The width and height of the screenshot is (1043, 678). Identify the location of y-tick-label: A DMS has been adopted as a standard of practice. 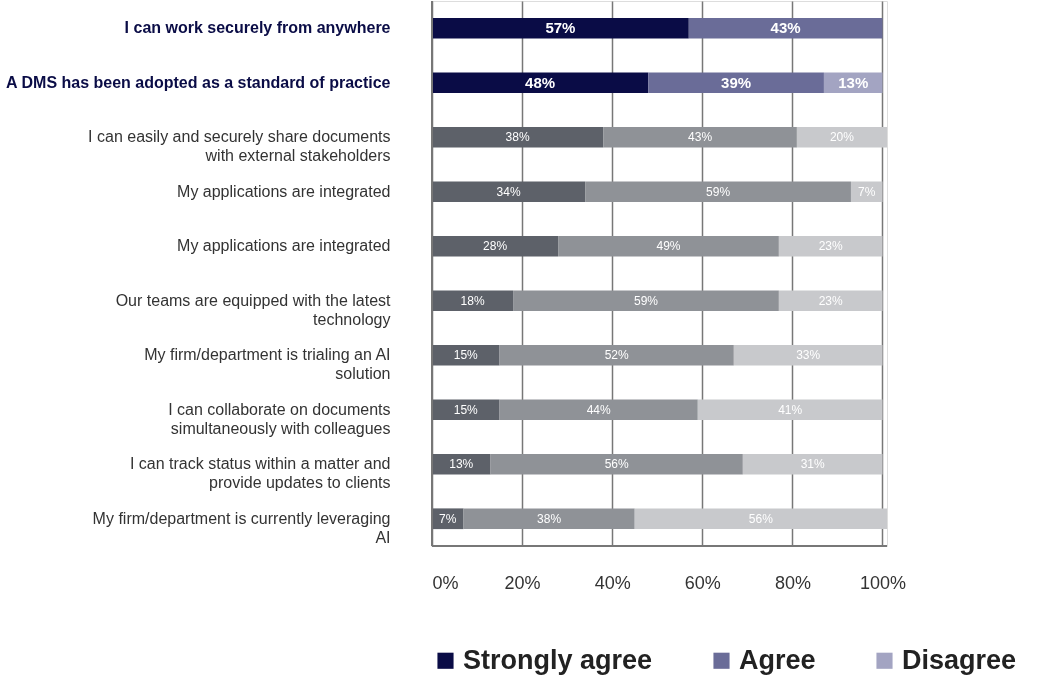
(198, 82).